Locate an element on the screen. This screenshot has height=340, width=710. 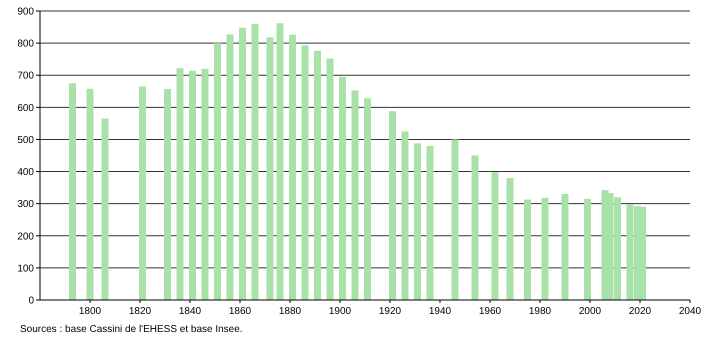
x-tick-label: 1840 is located at coordinates (190, 311).